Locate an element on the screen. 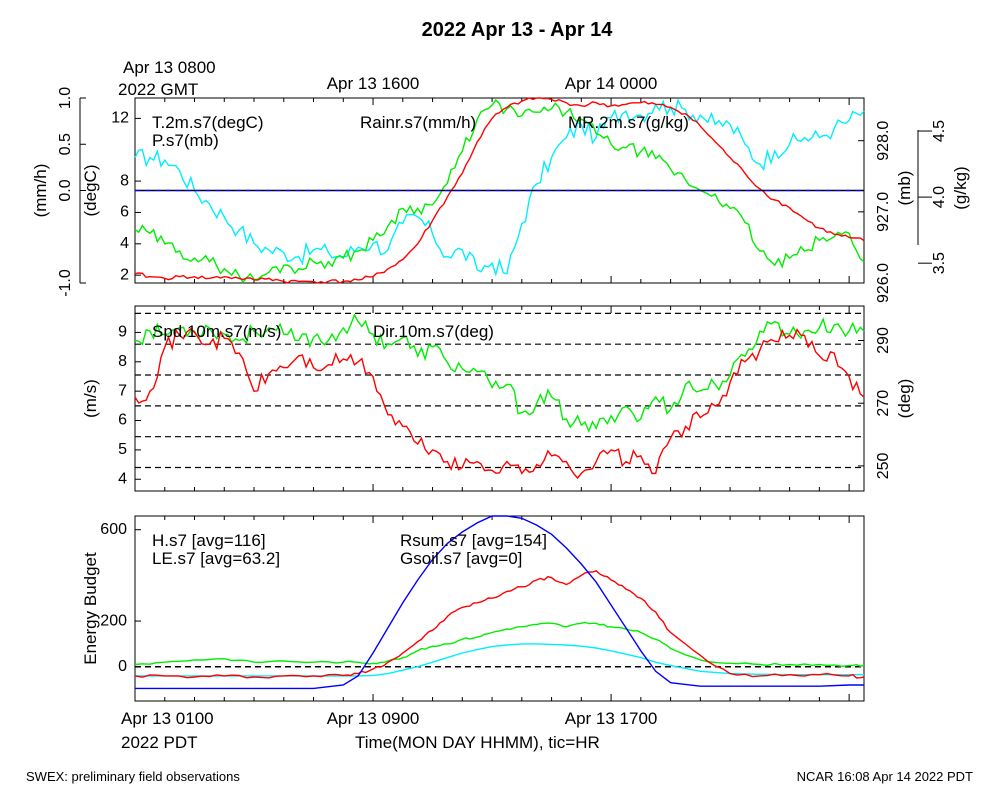  x-axis-label: Time(MON DAY HHMM), tic=HR is located at coordinates (477, 742).